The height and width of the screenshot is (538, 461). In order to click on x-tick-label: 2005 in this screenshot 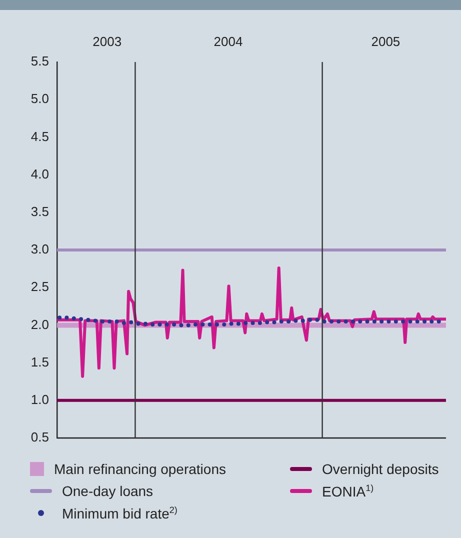, I will do `click(385, 41)`.